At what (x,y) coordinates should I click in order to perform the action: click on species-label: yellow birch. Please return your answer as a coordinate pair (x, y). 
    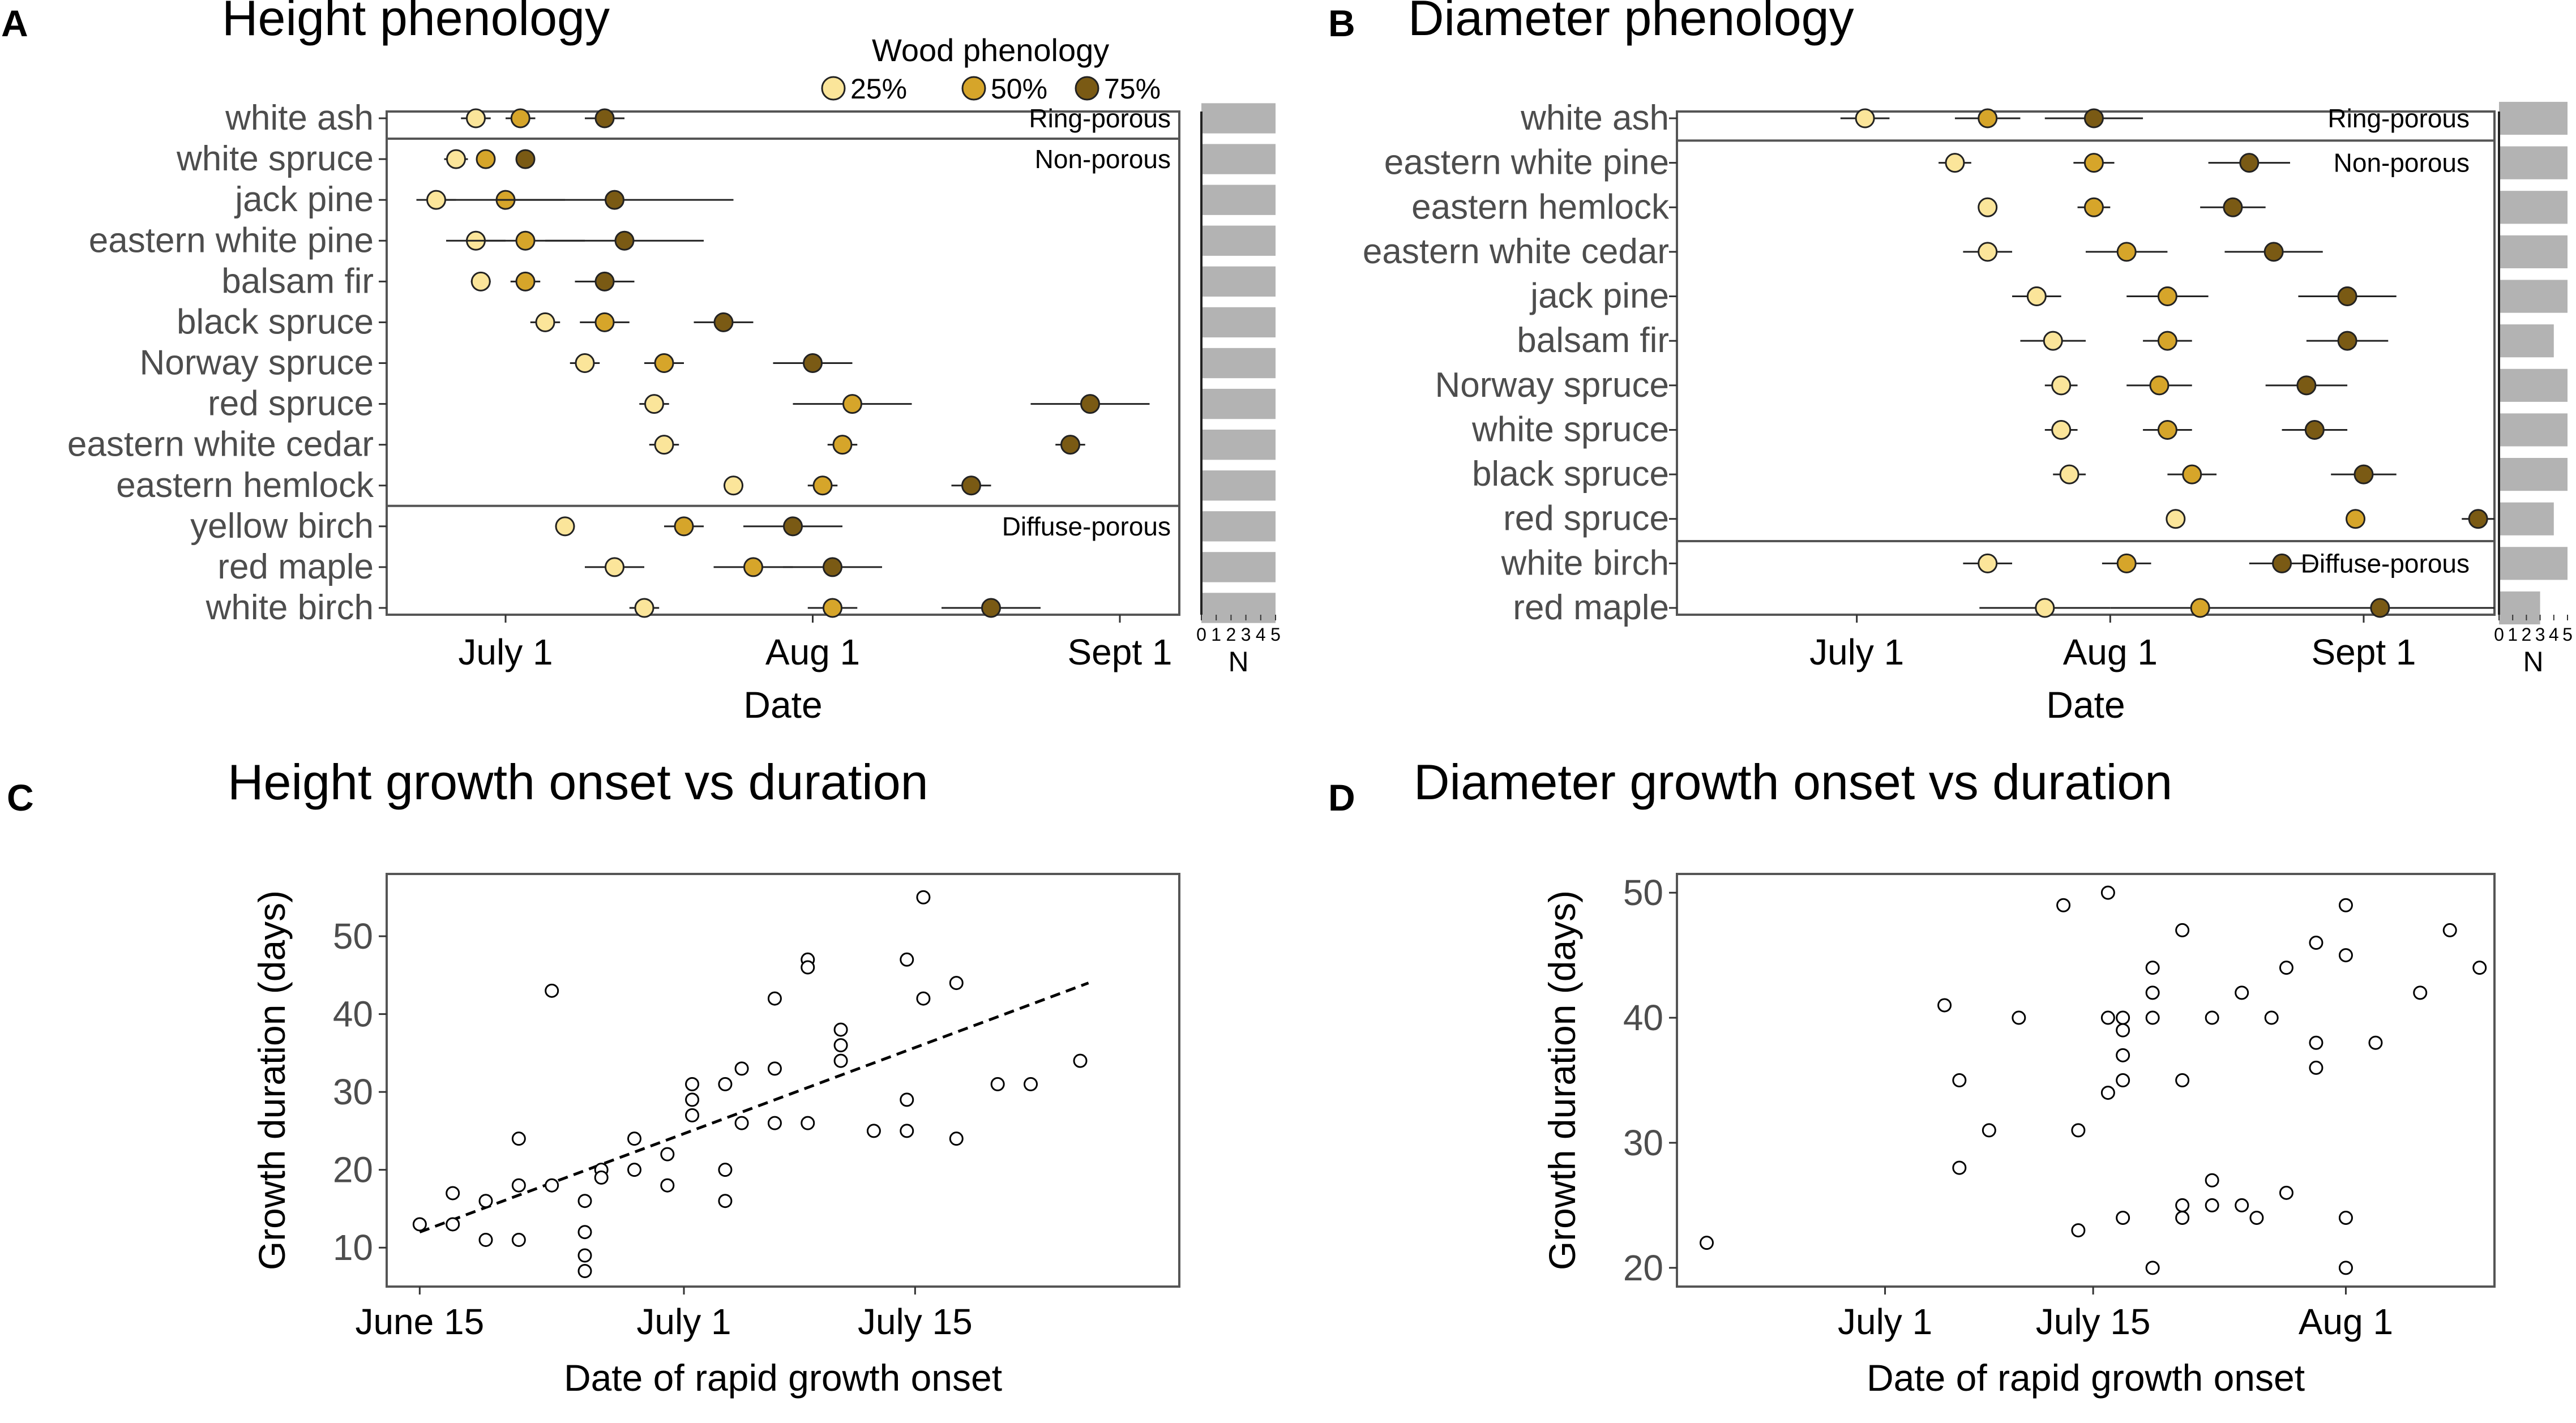
    Looking at the image, I should click on (282, 527).